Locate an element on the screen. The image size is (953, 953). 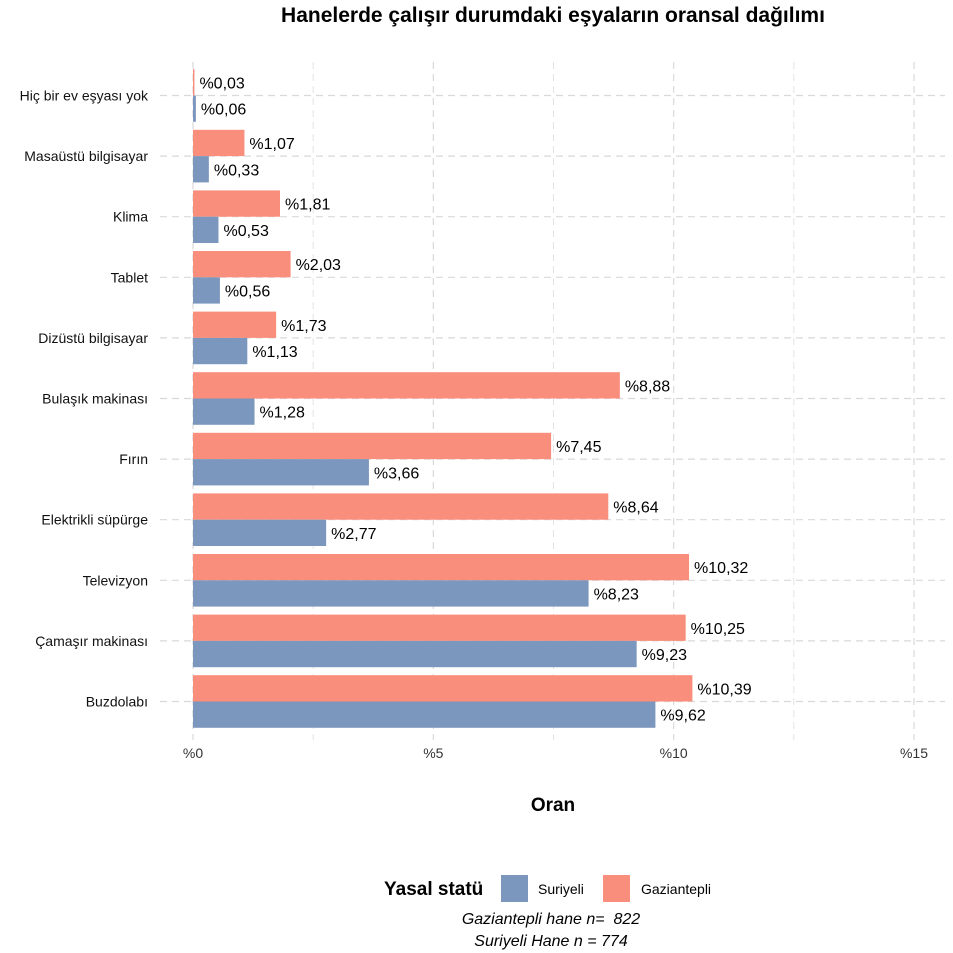
bar-value-label: %8,23 is located at coordinates (616, 594).